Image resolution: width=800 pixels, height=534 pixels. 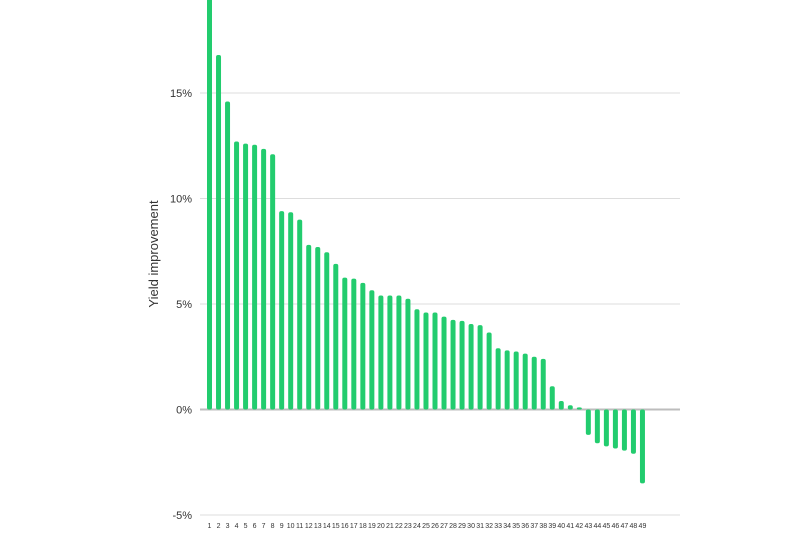 I want to click on x-tick-label: 37, so click(x=534, y=526).